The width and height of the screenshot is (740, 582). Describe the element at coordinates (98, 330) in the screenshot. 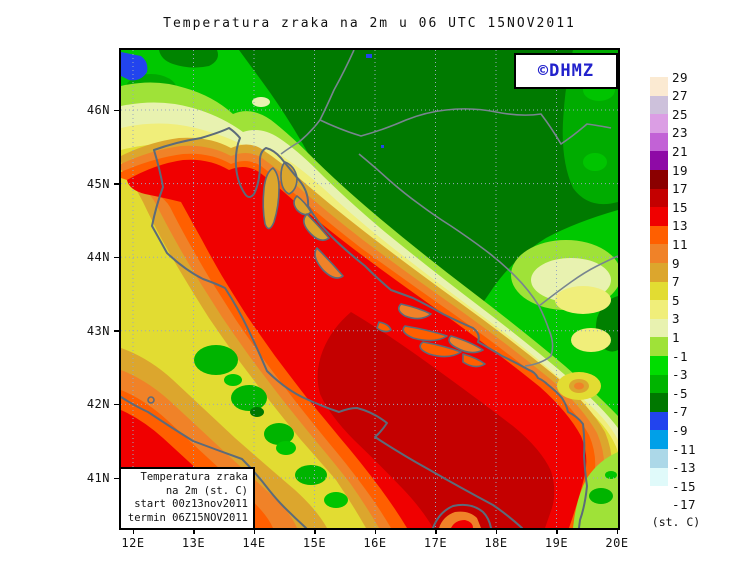

I see `lat-tick-label: 43N` at that location.